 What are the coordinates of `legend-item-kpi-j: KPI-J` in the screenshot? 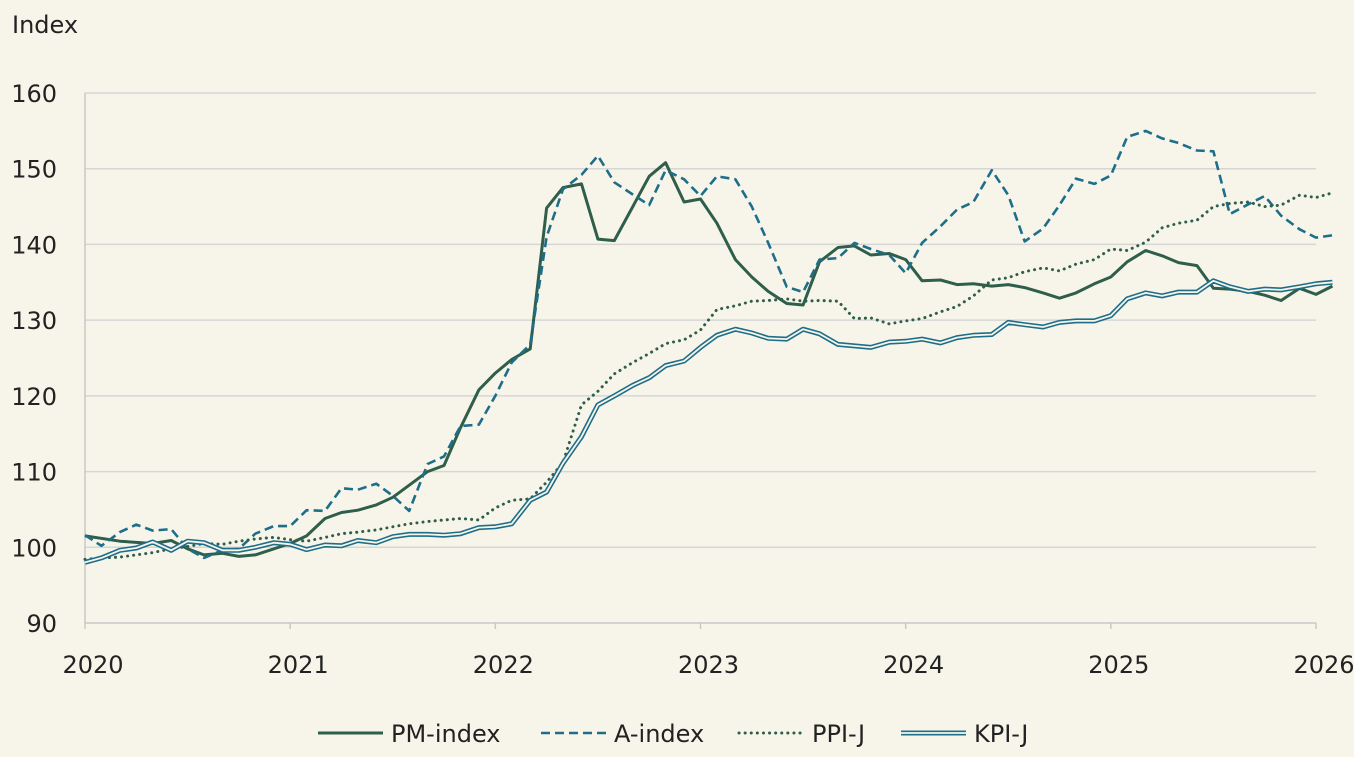 It's located at (964, 734).